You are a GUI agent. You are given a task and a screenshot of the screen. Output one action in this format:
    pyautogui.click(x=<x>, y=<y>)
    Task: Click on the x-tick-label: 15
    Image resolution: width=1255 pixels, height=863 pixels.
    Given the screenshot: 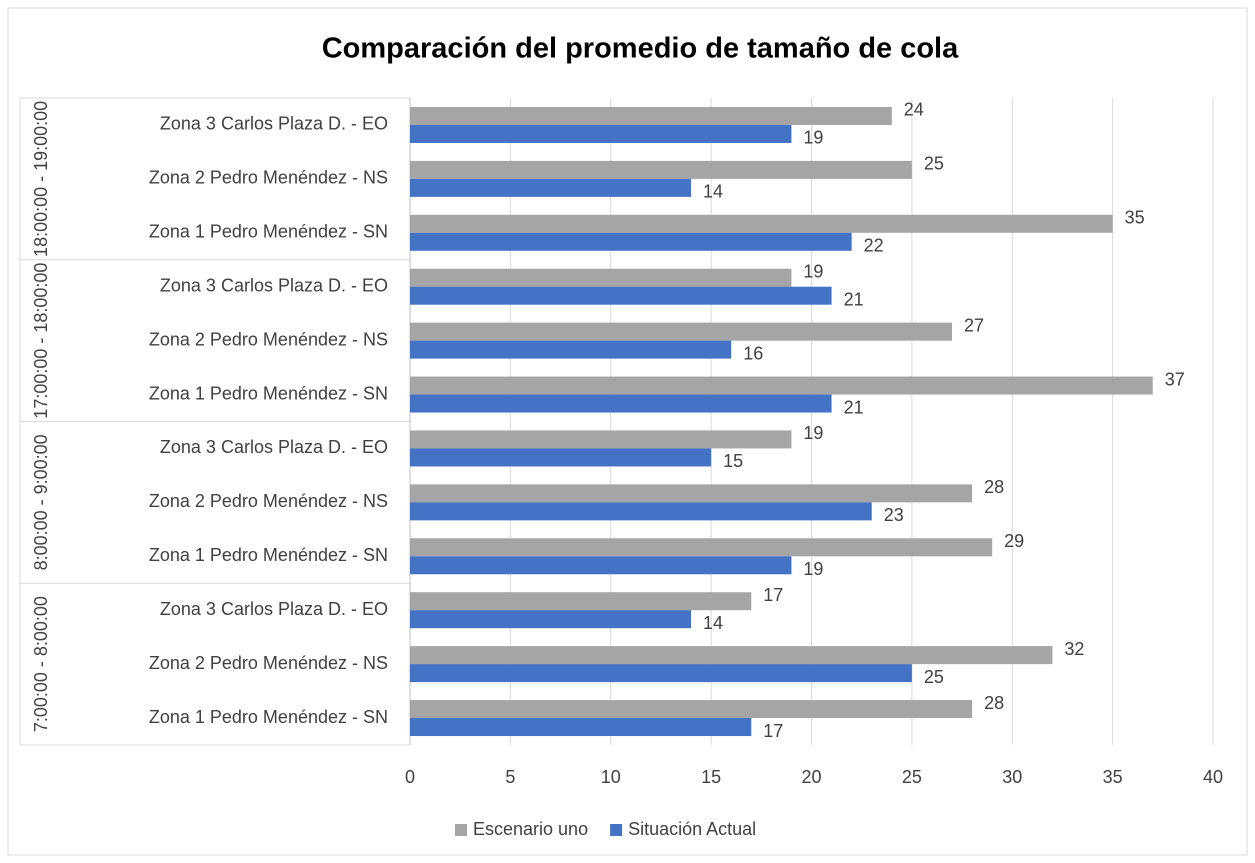 What is the action you would take?
    pyautogui.click(x=711, y=777)
    